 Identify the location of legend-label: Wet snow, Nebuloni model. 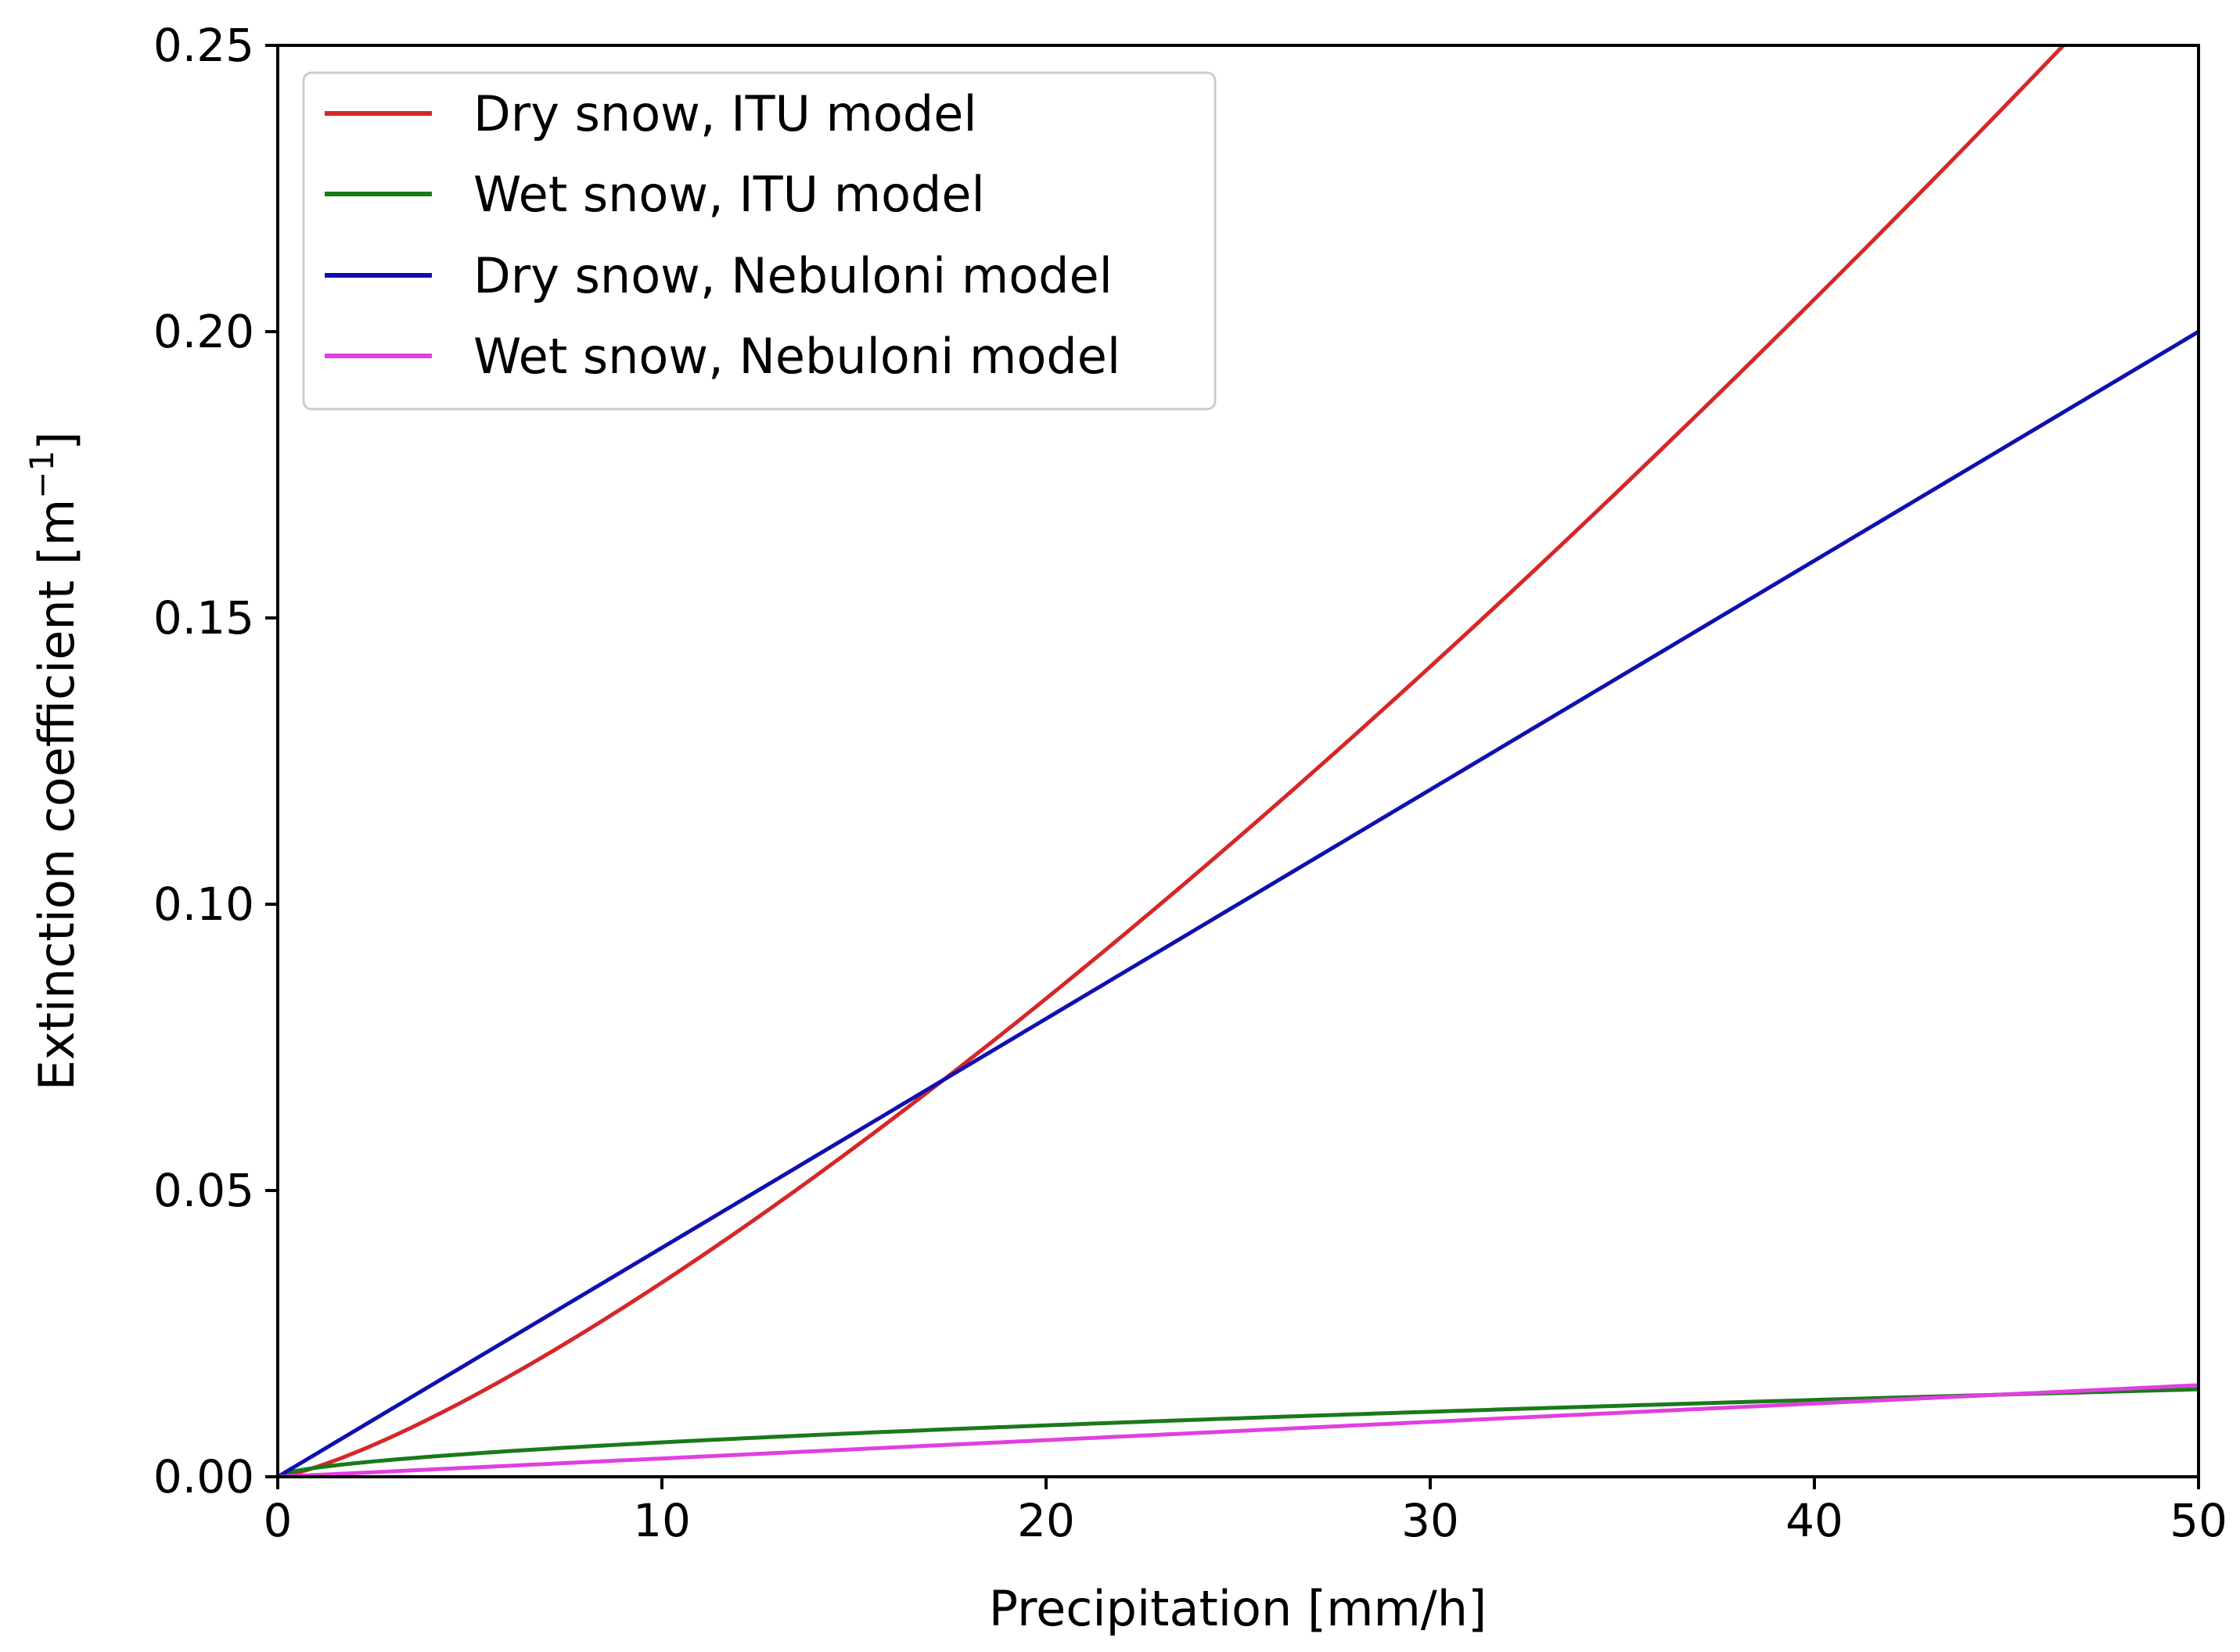
(796, 356).